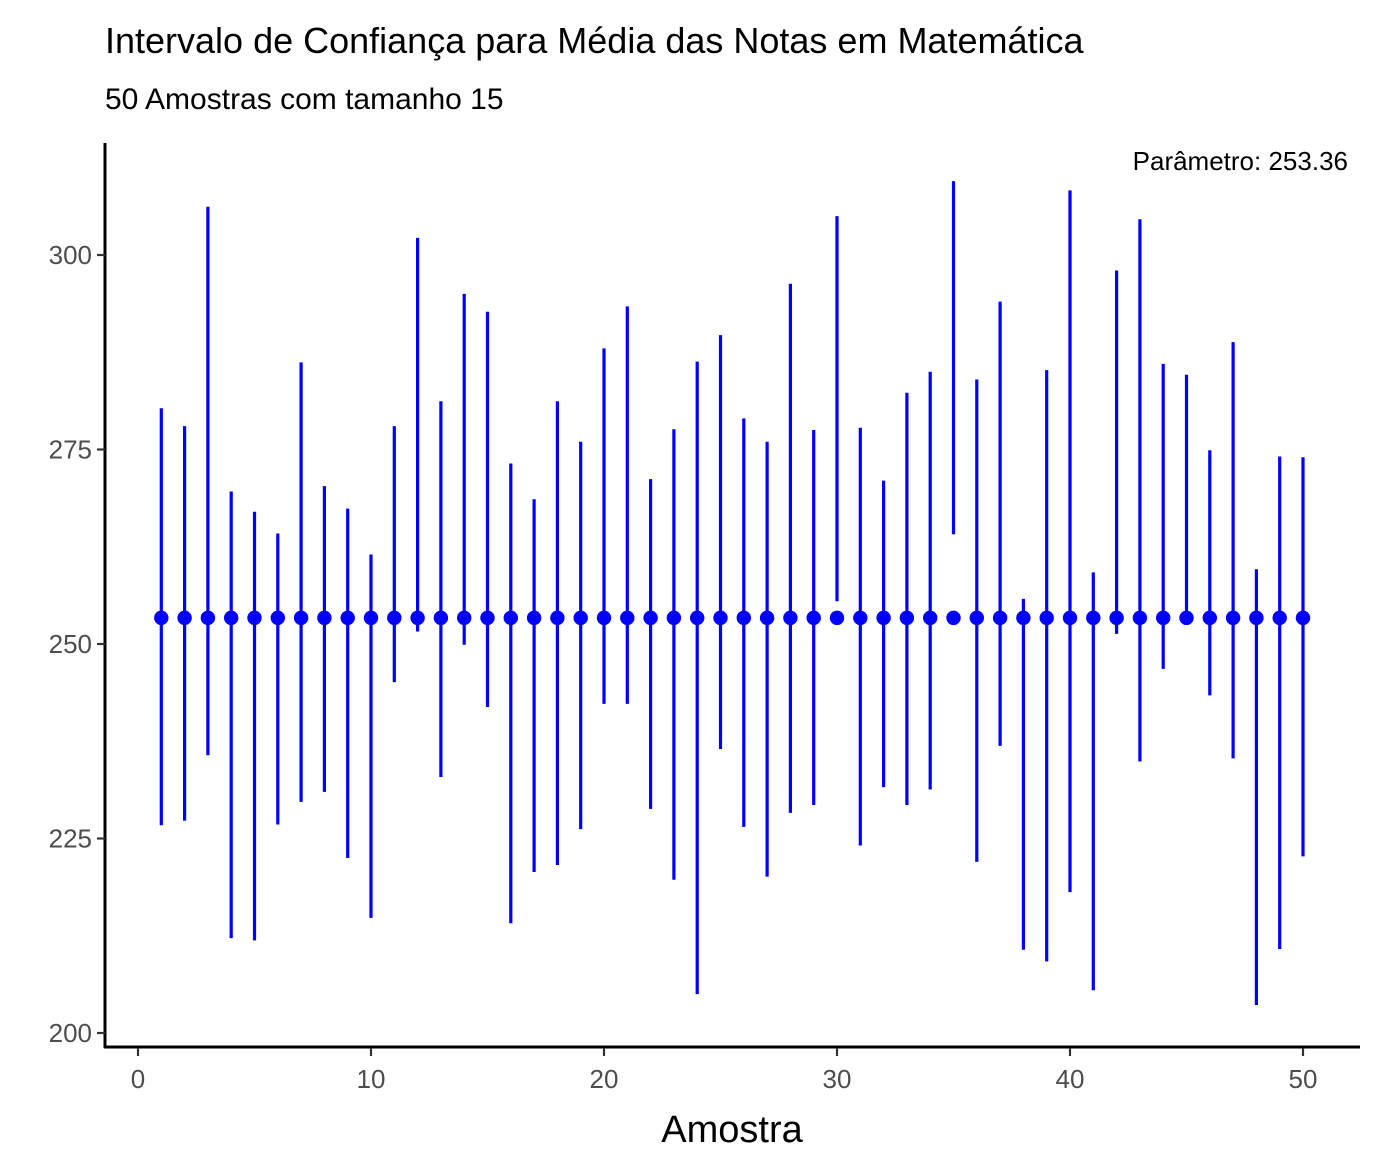 The image size is (1384, 1175). I want to click on x-axis-title: Amostra, so click(732, 1130).